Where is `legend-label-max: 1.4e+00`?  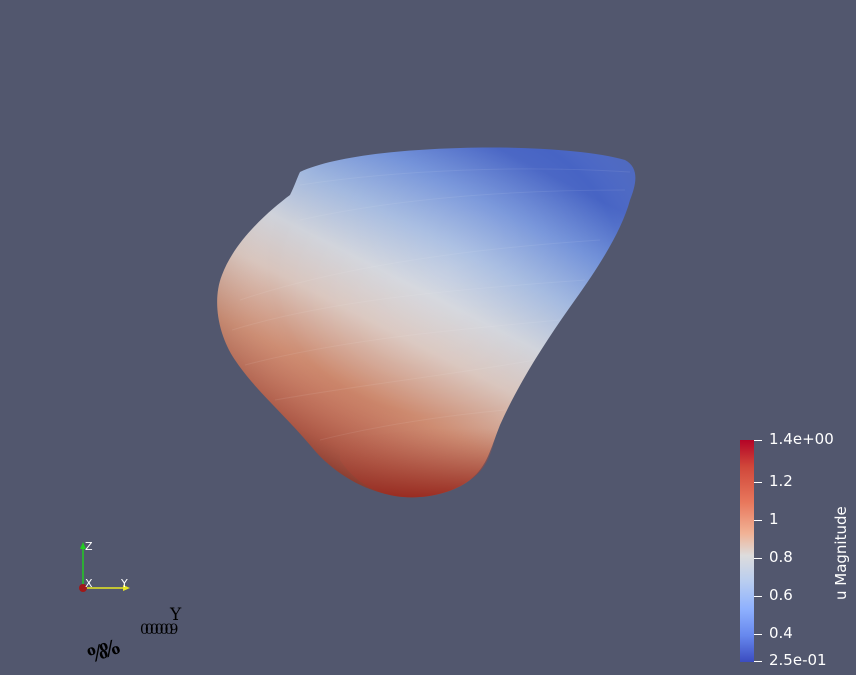 legend-label-max: 1.4e+00 is located at coordinates (801, 439).